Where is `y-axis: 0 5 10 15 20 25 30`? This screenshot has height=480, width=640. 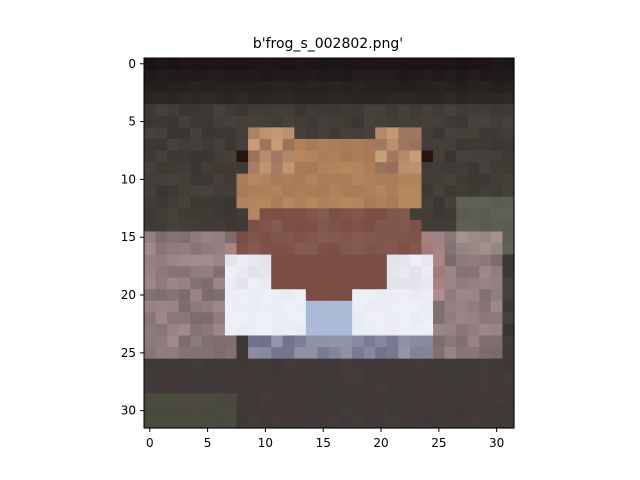
y-axis: 0 5 10 15 20 25 30 is located at coordinates (132, 237).